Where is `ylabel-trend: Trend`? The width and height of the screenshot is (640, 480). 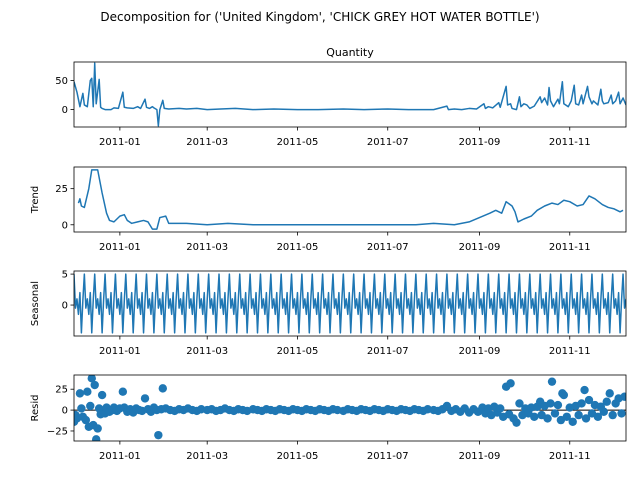
ylabel-trend: Trend is located at coordinates (35, 200).